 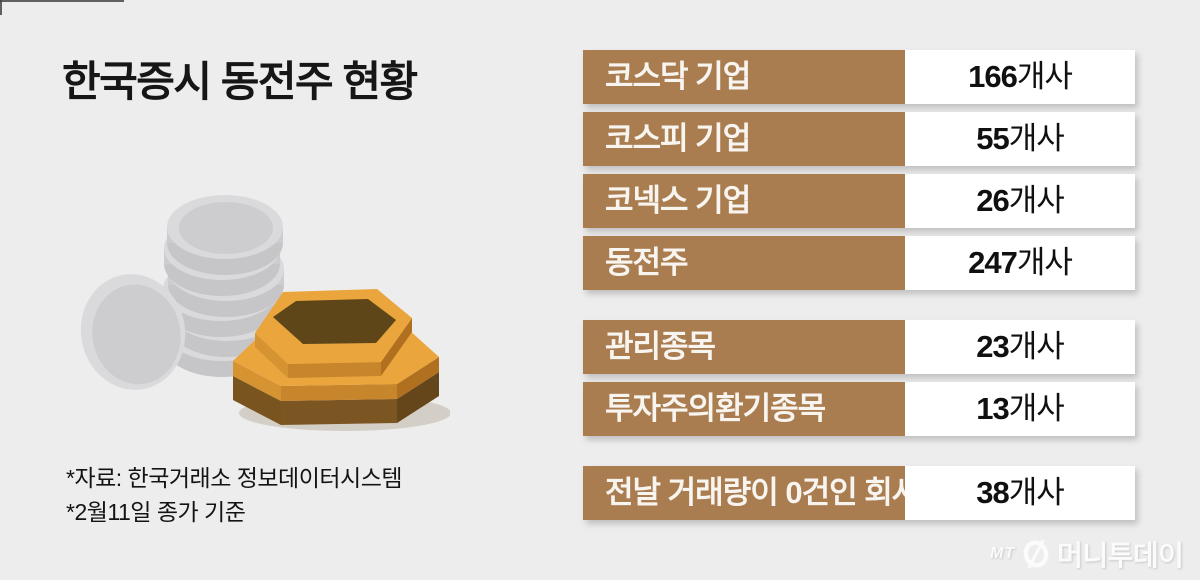 What do you see at coordinates (1120, 555) in the screenshot?
I see `logo-name-text: 머니투데이` at bounding box center [1120, 555].